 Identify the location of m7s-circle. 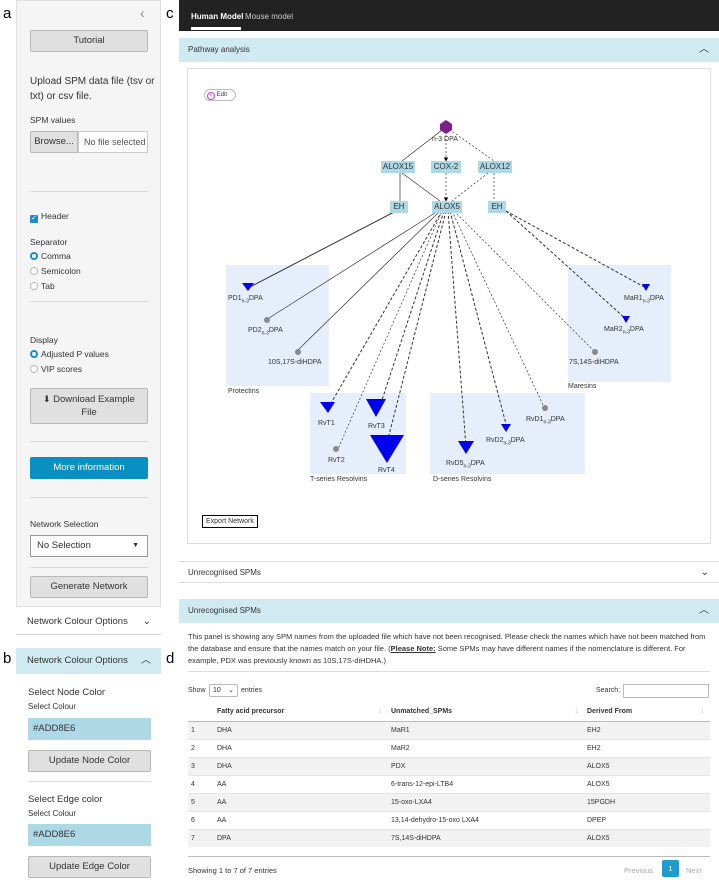
(595, 352).